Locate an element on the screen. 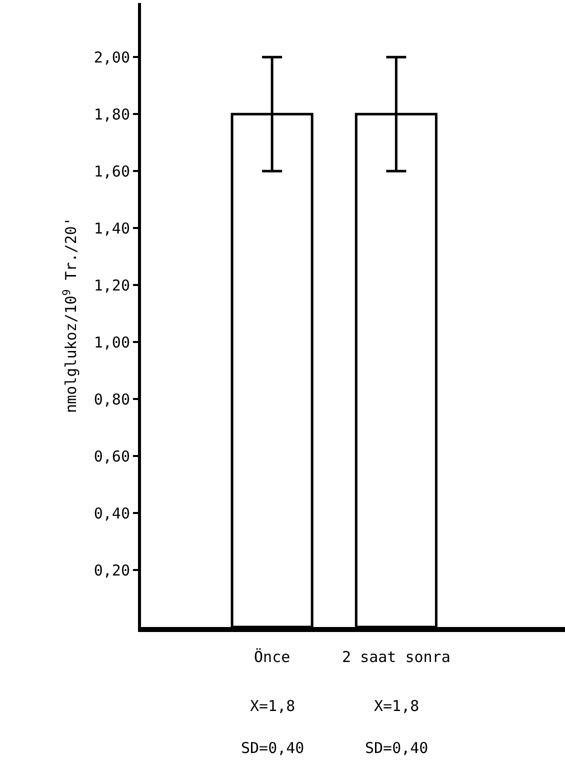  y-tick-label: 2,00 is located at coordinates (112, 57).